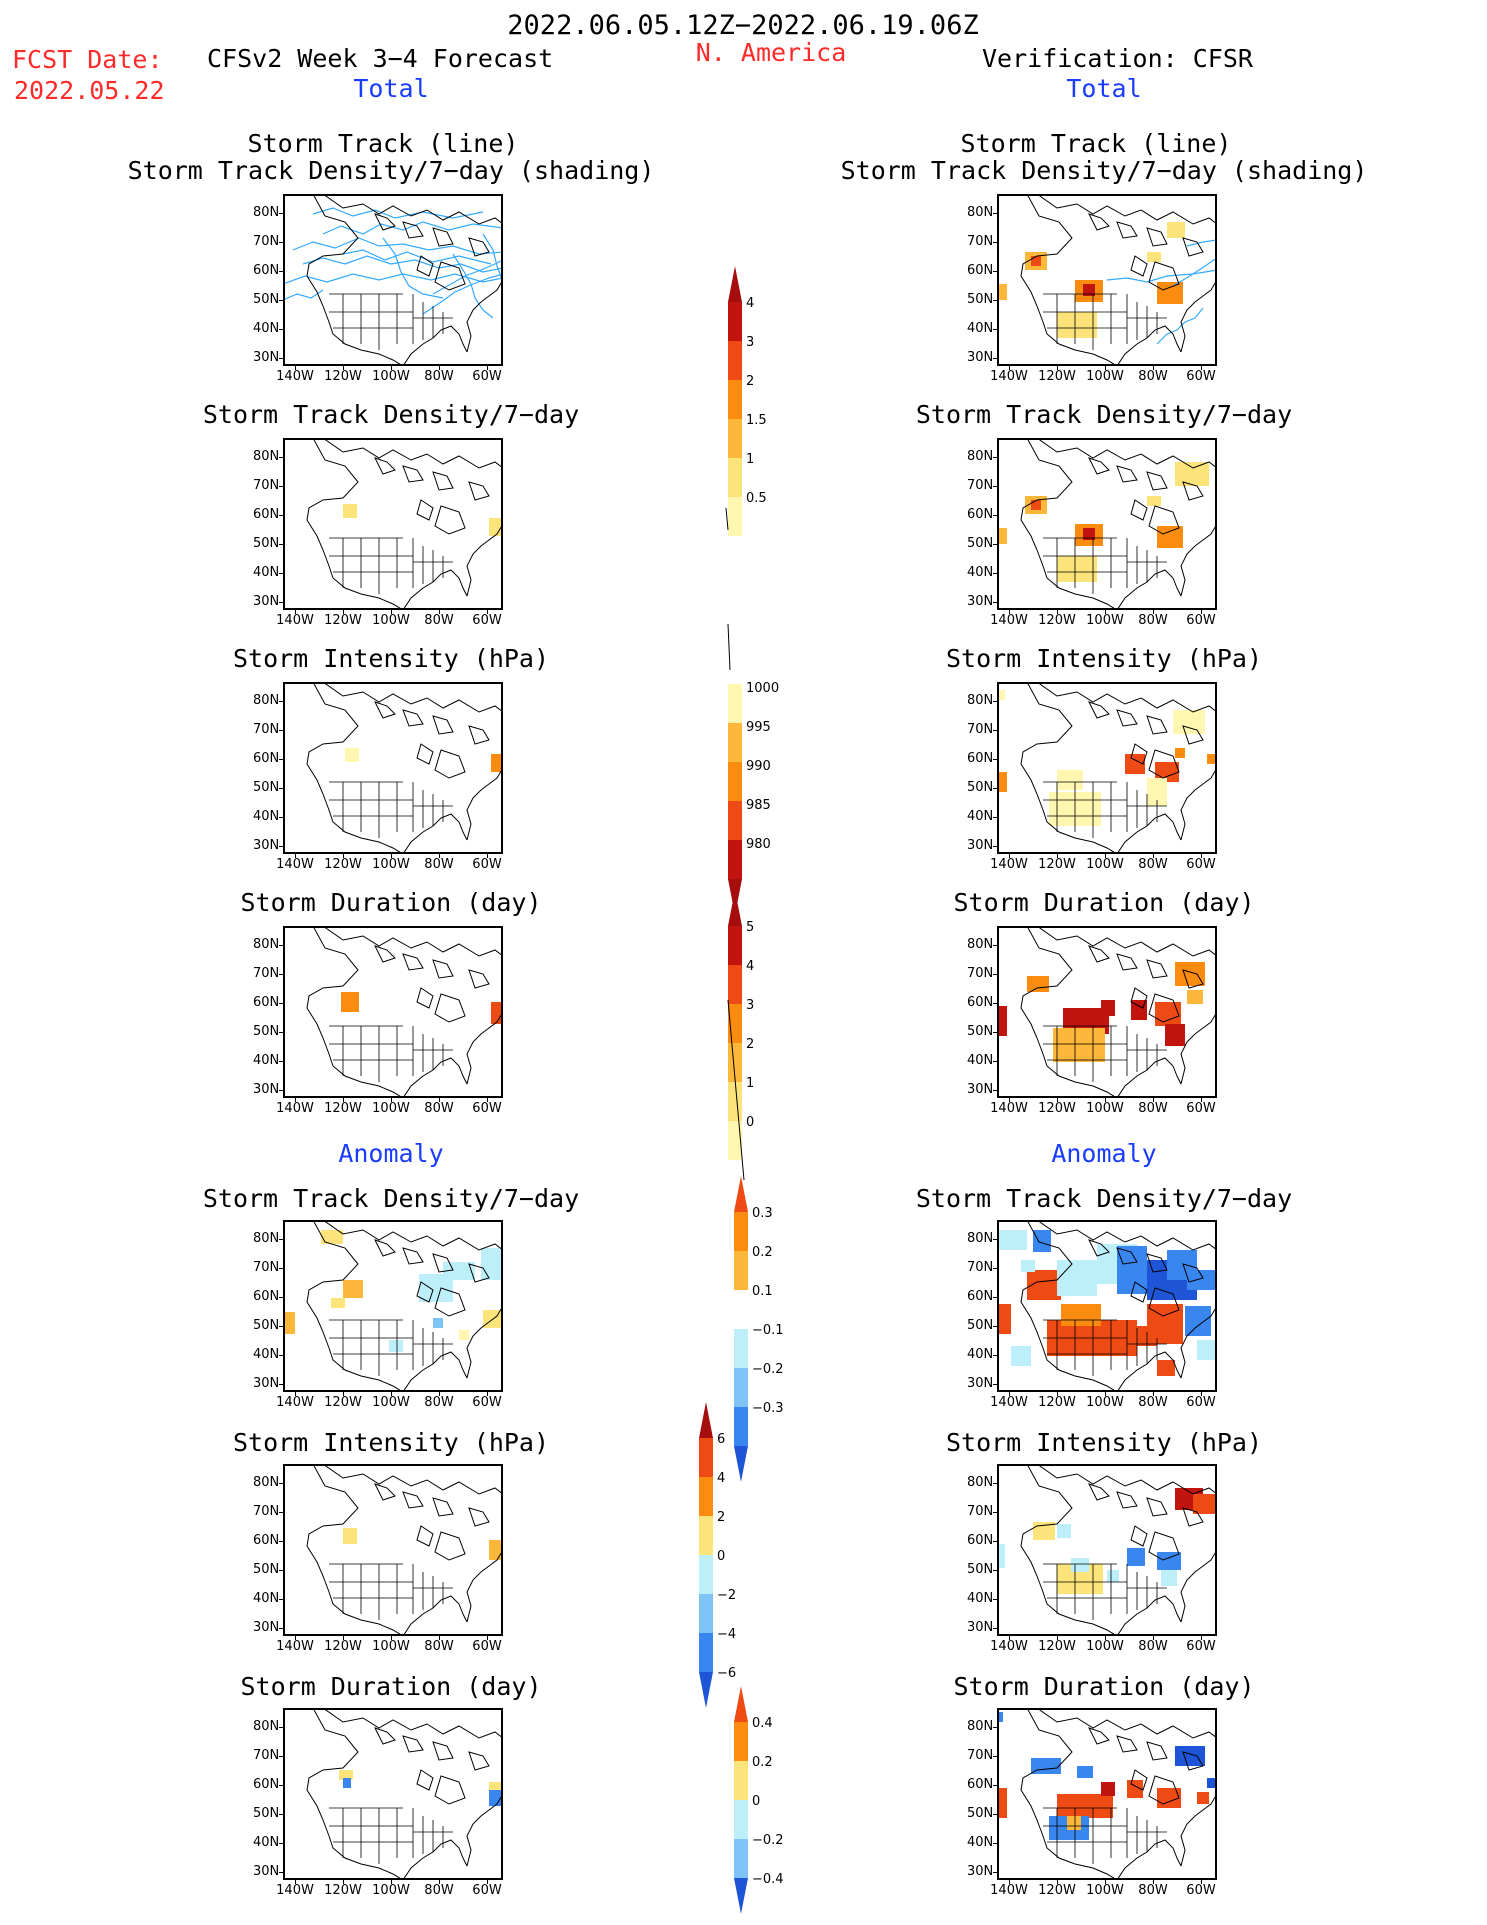  I want to click on colorbar-label-density-total: 4, so click(750, 303).